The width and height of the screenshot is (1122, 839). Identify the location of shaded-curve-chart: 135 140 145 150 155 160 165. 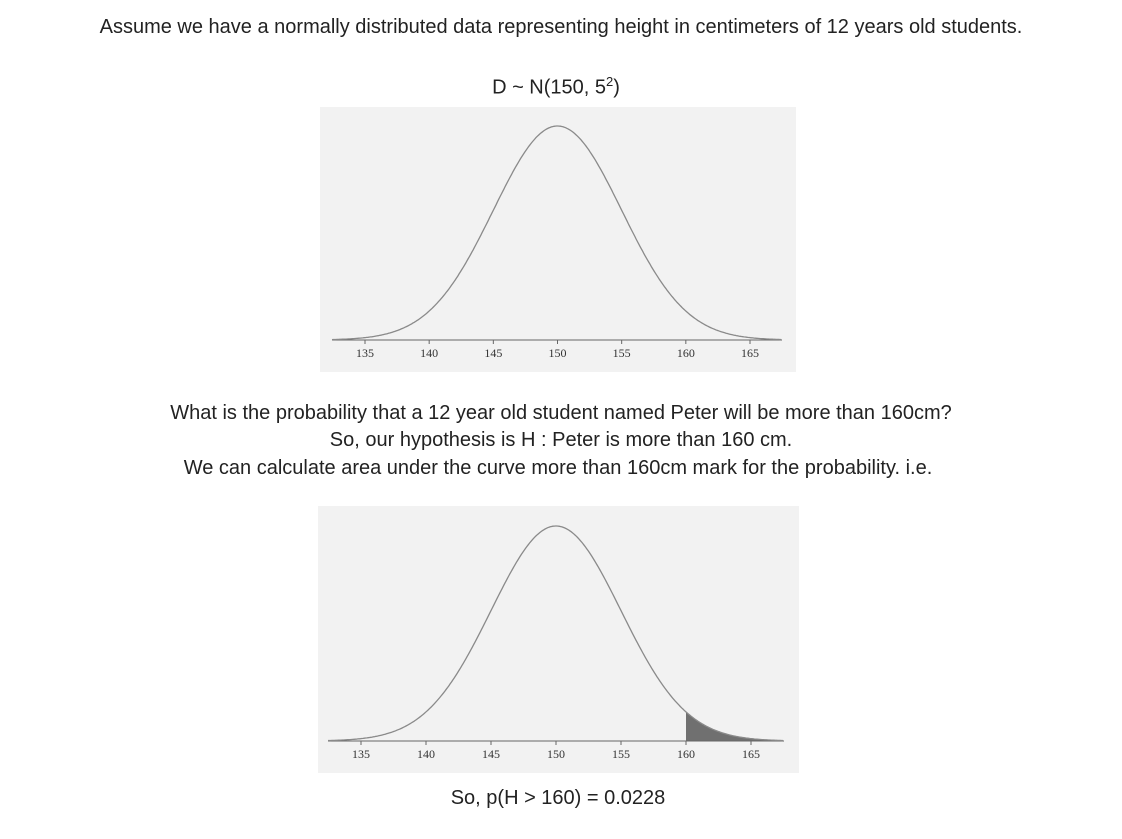
(558, 639).